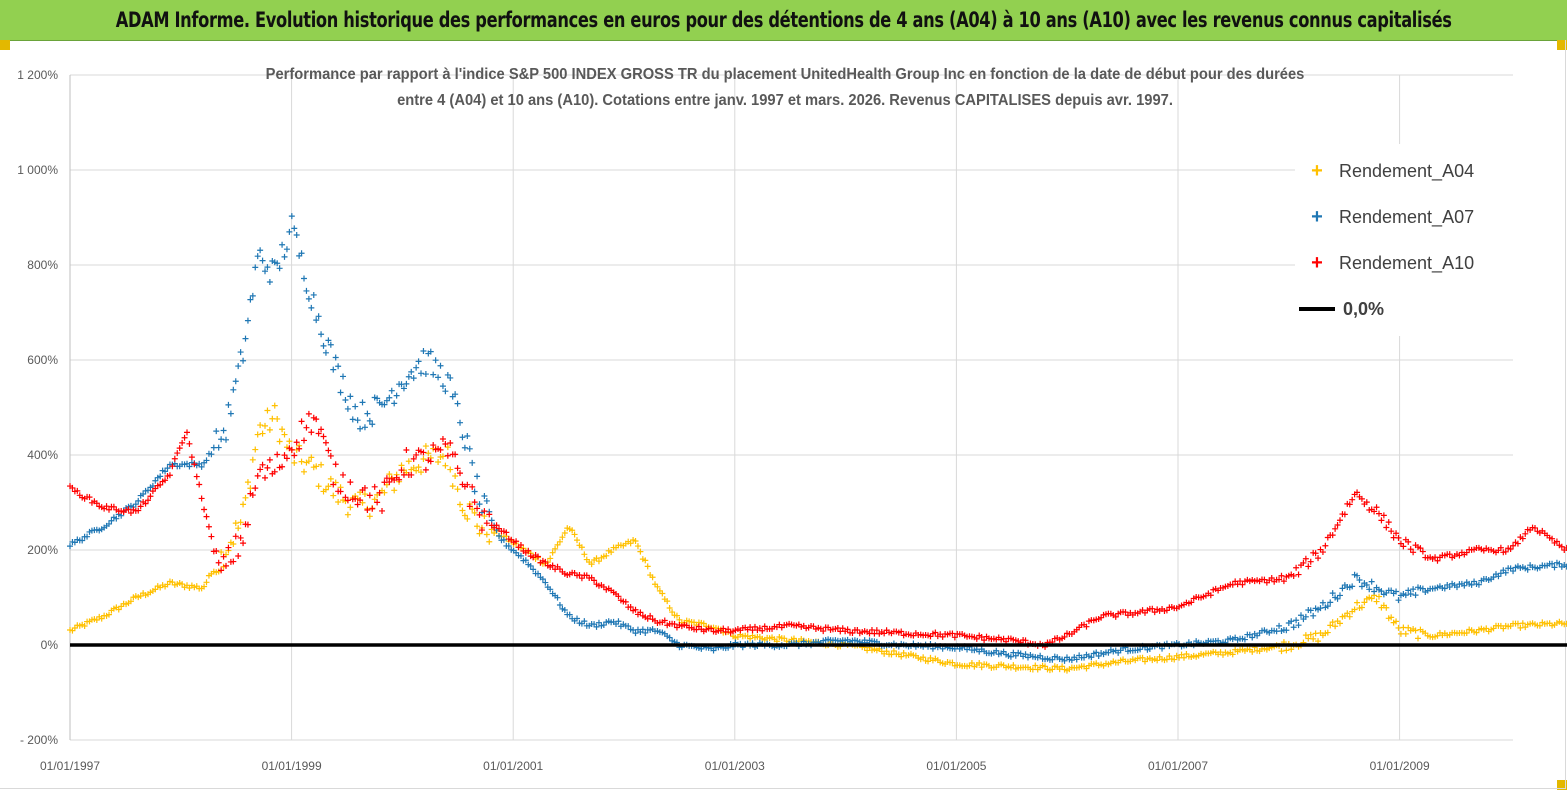  Describe the element at coordinates (42, 360) in the screenshot. I see `y-tick-label: 600%` at that location.